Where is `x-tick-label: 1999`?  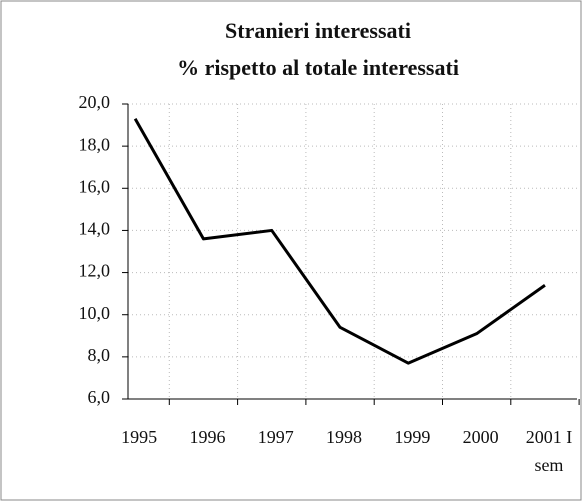 x-tick-label: 1999 is located at coordinates (412, 437).